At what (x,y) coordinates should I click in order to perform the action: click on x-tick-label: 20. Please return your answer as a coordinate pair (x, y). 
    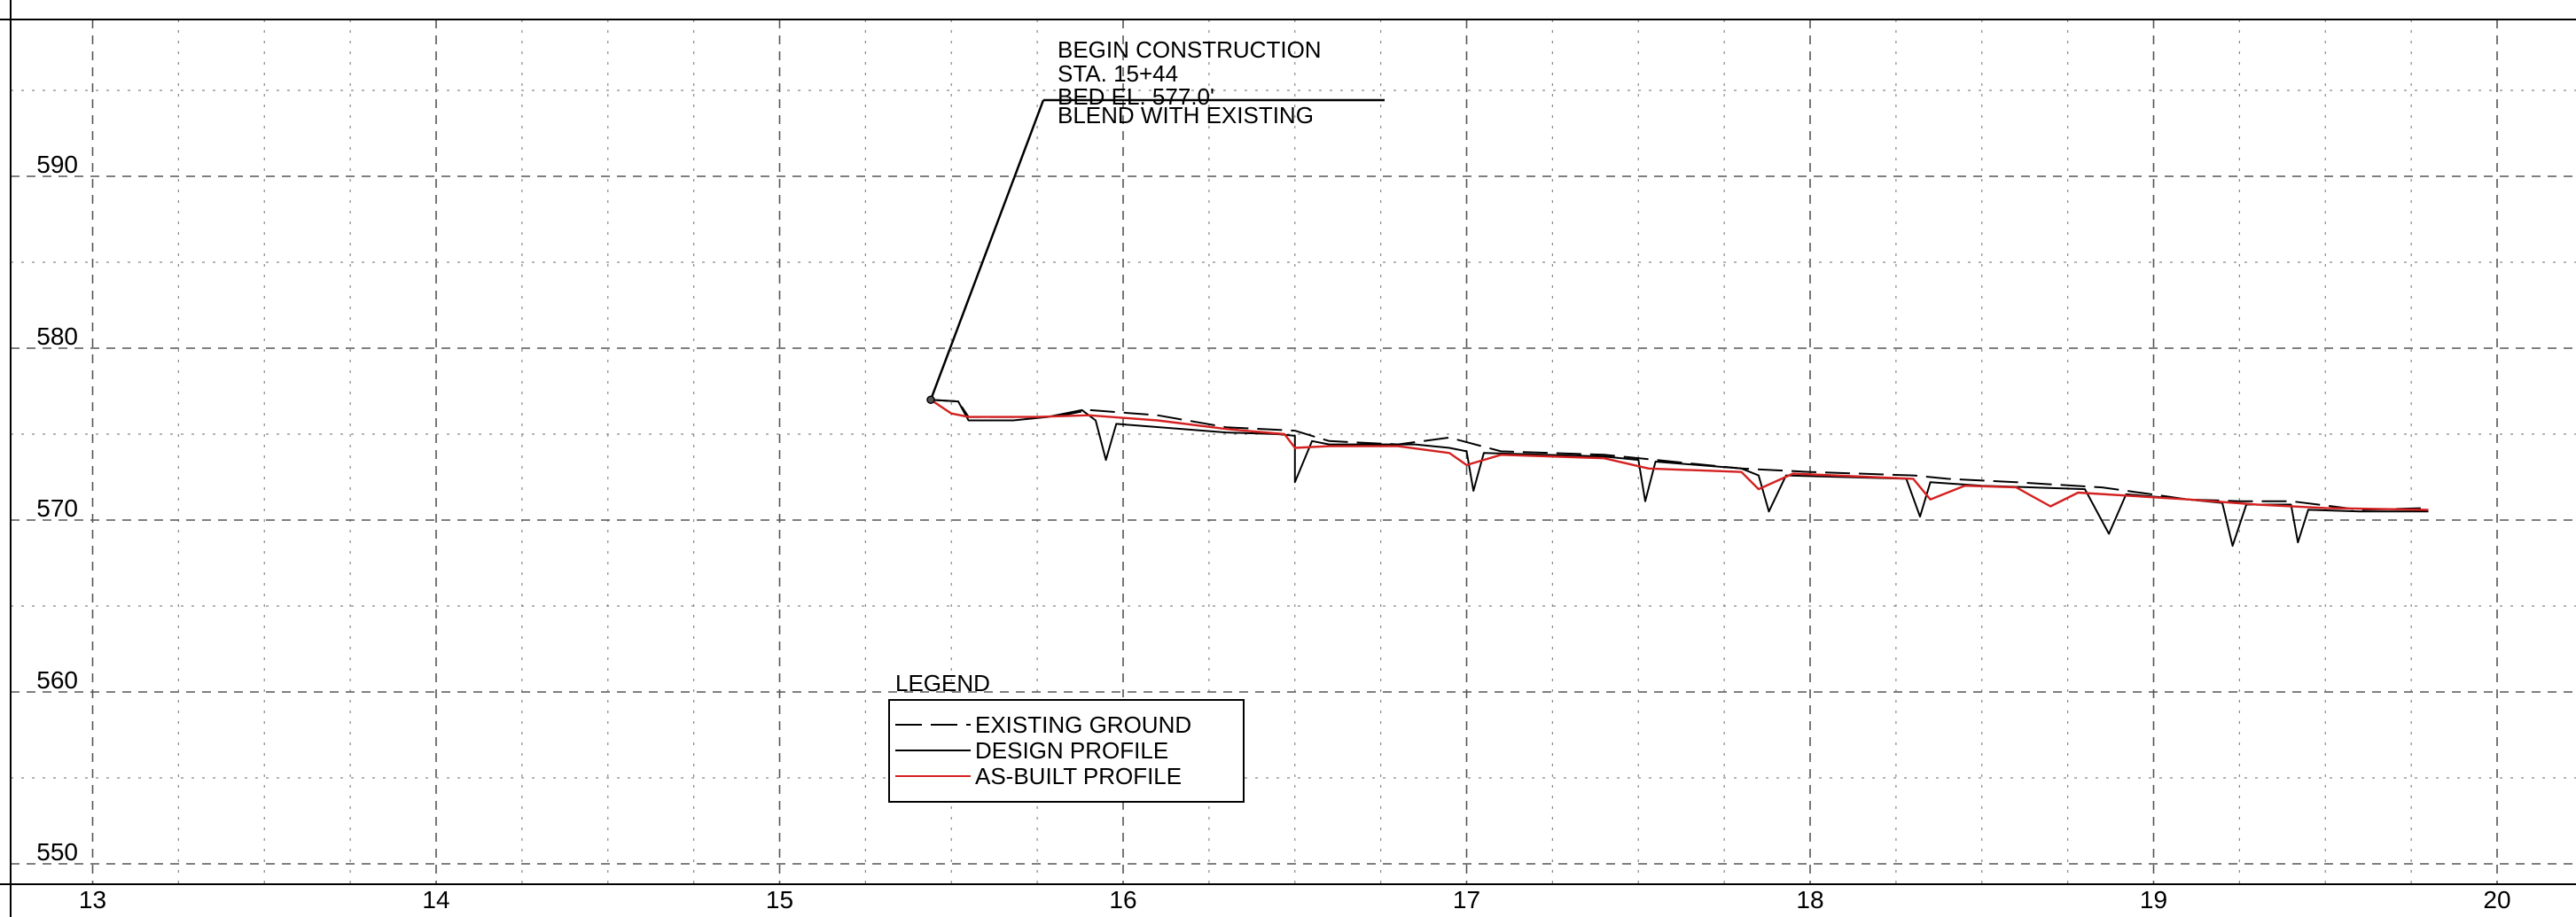
    Looking at the image, I should click on (2496, 899).